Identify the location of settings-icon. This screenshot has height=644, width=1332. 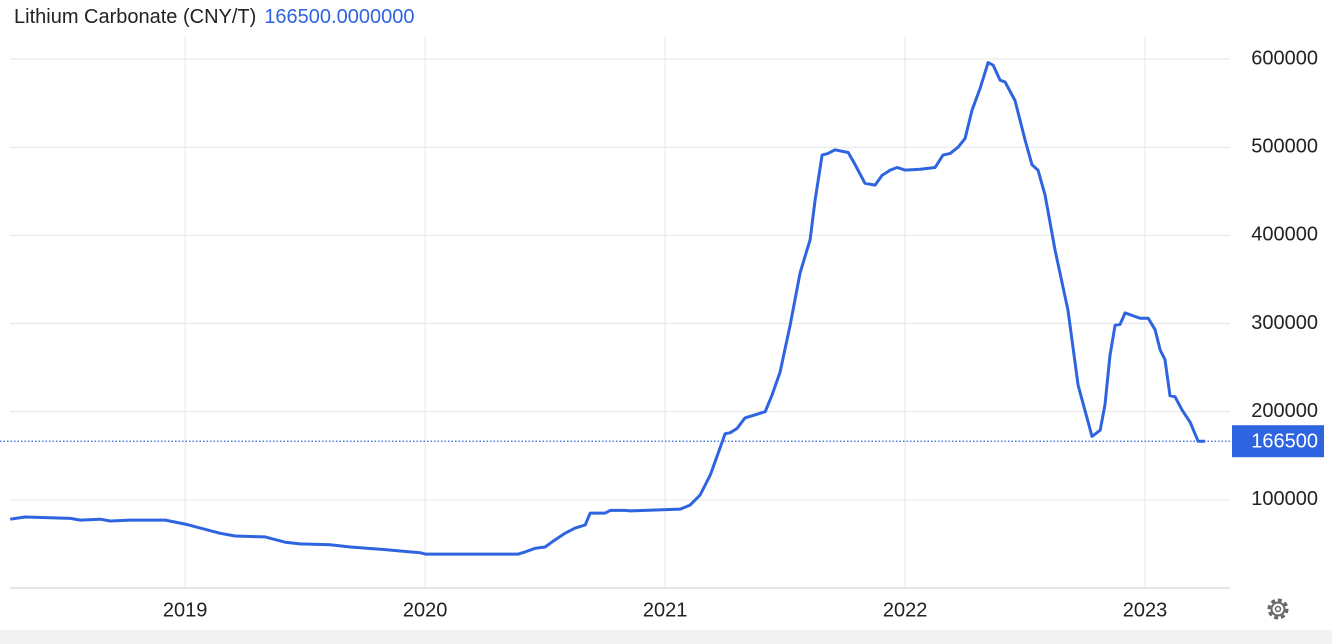
(1278, 609).